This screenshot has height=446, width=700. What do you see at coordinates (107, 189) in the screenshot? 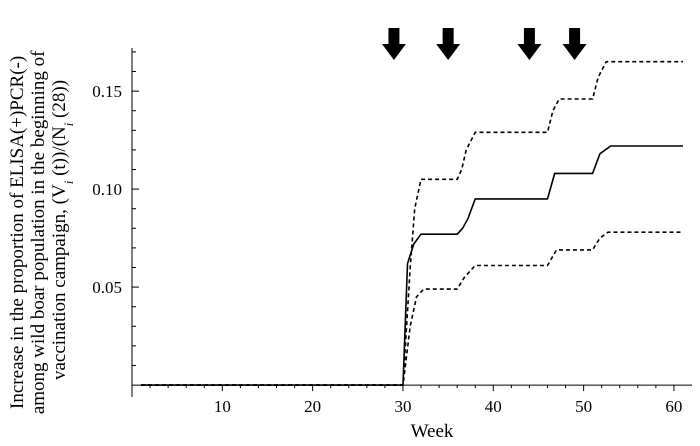
I see `y-tick-label: 0.10` at bounding box center [107, 189].